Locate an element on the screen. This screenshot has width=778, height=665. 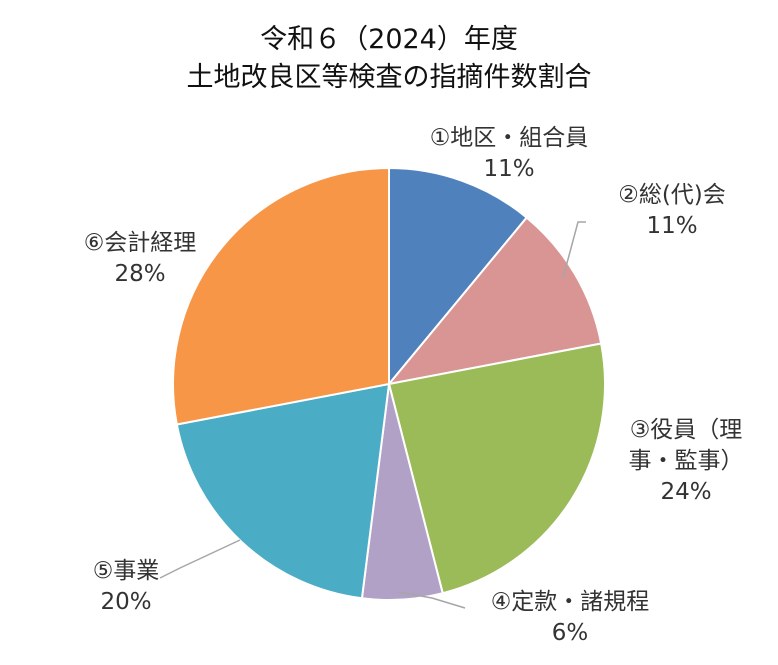
slice-value-label-2: 11% is located at coordinates (671, 226).